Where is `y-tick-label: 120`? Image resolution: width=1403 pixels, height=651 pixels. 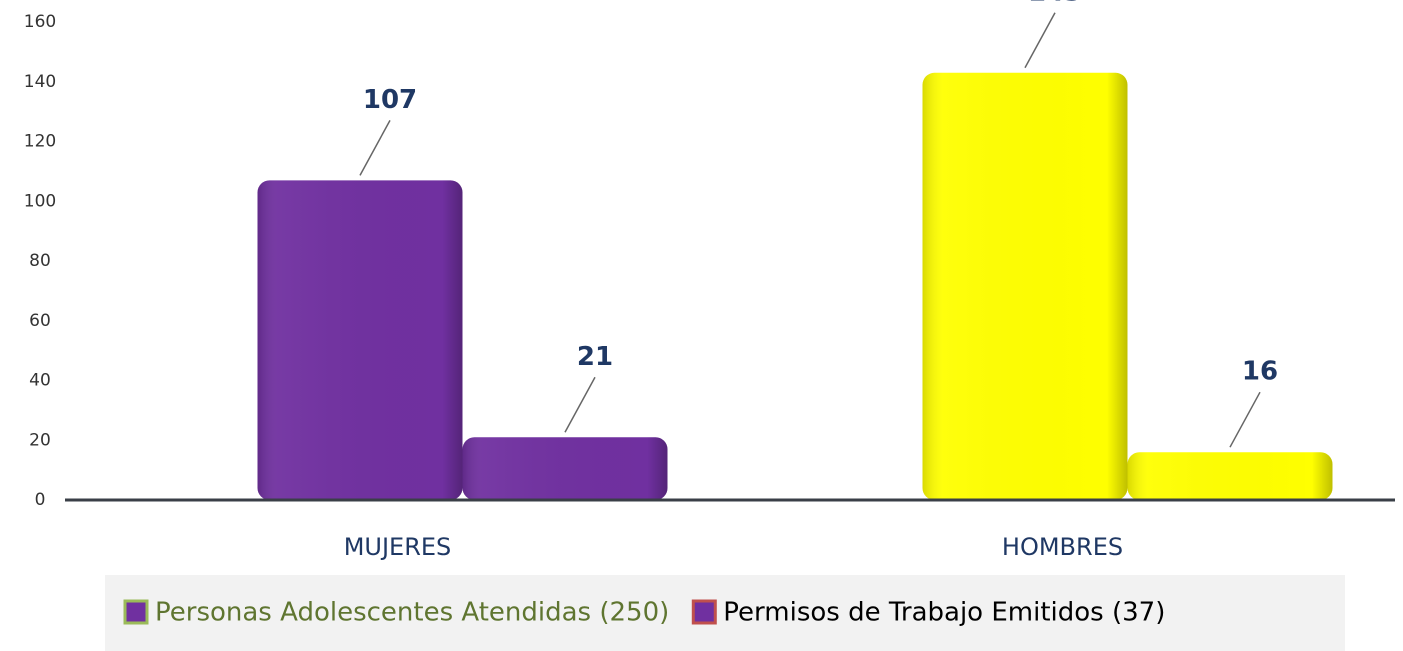
y-tick-label: 120 is located at coordinates (40, 142).